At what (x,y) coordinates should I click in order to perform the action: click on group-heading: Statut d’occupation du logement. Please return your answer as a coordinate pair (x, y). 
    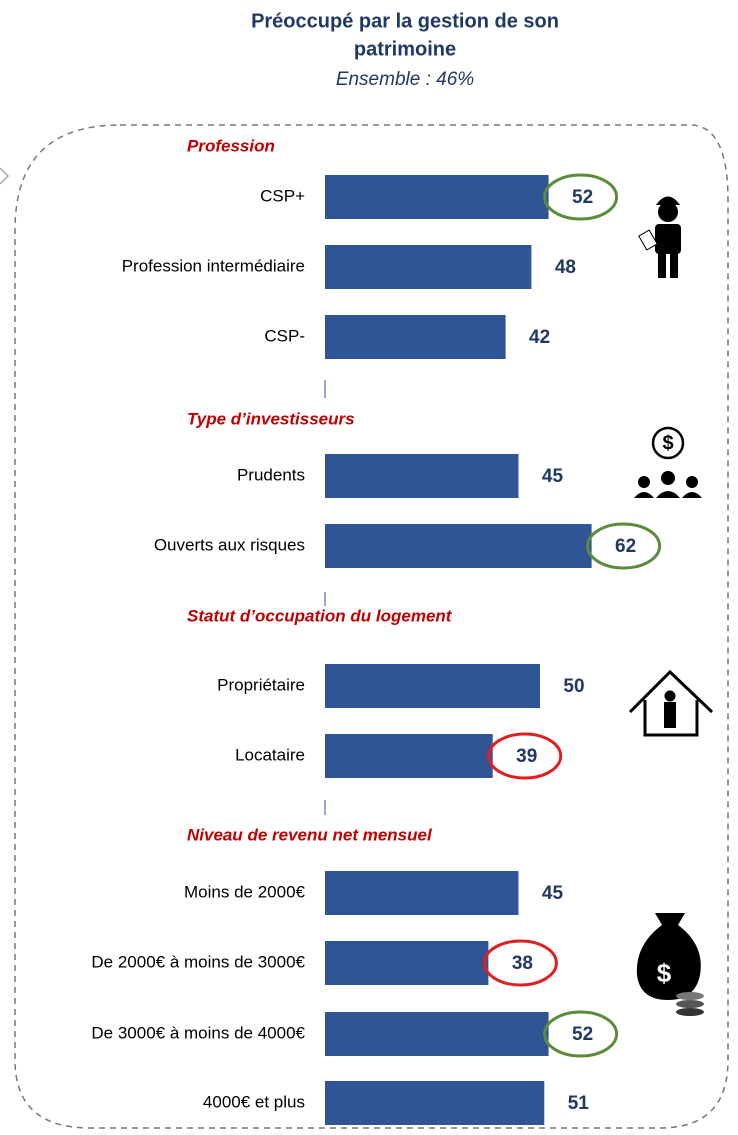
    Looking at the image, I should click on (320, 615).